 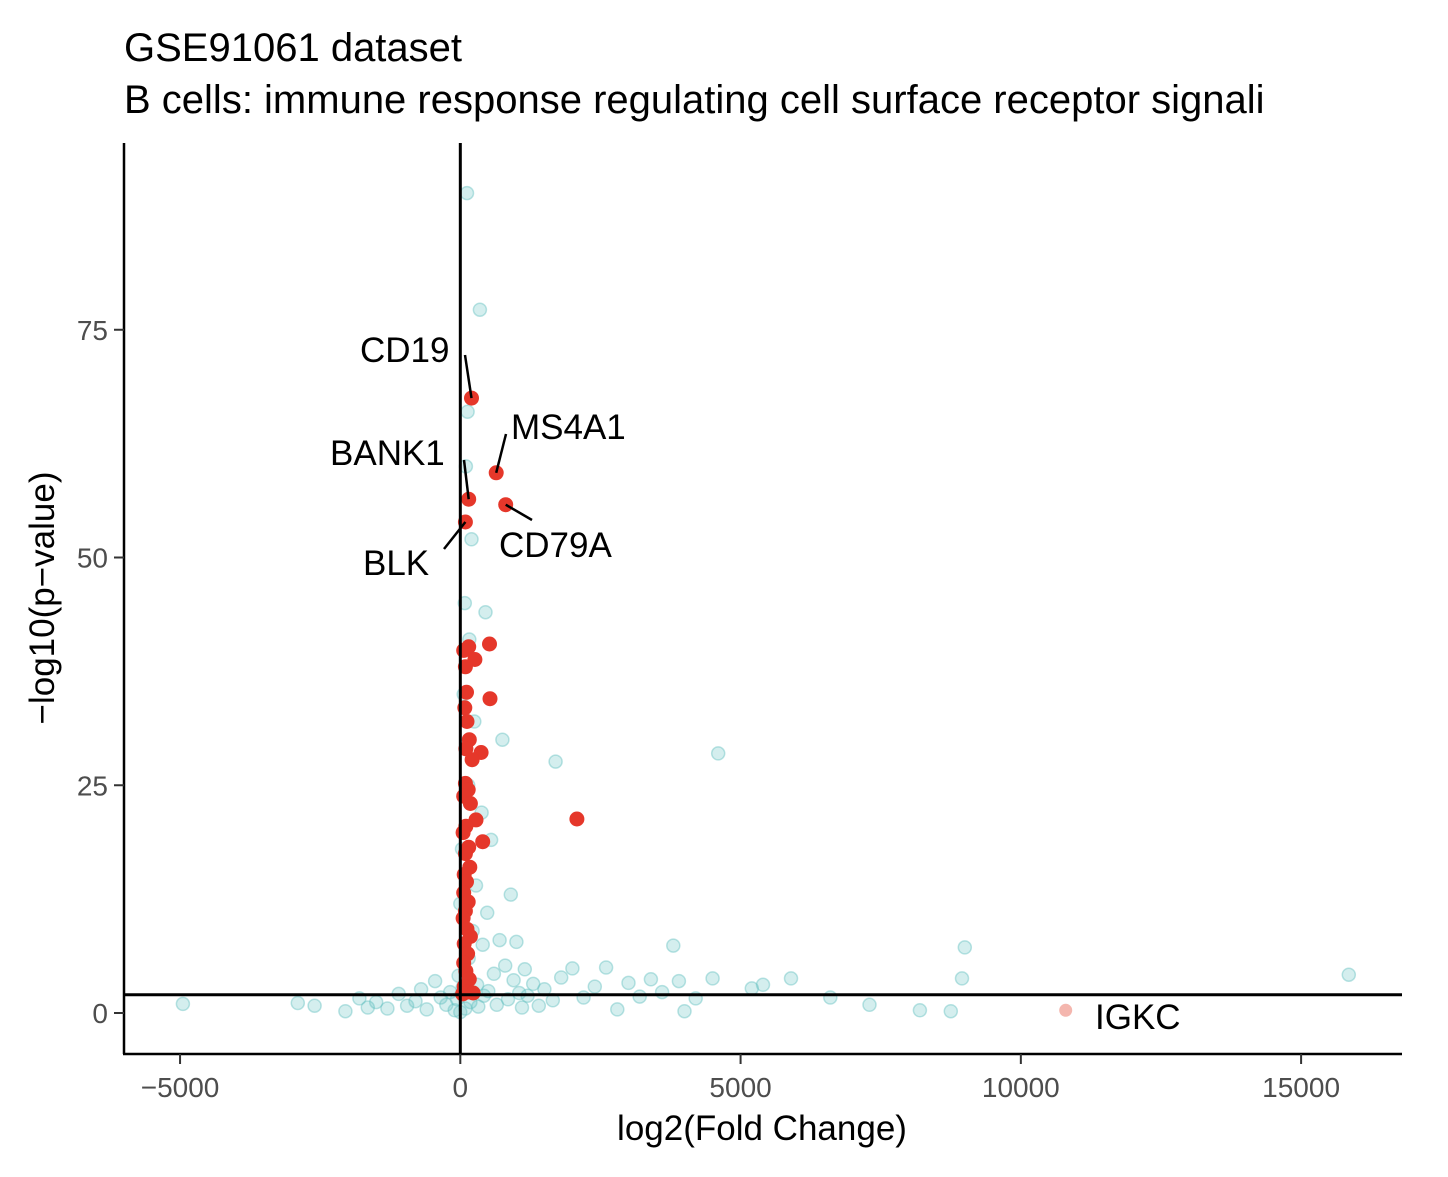 I want to click on gene-label: BANK1, so click(x=387, y=453).